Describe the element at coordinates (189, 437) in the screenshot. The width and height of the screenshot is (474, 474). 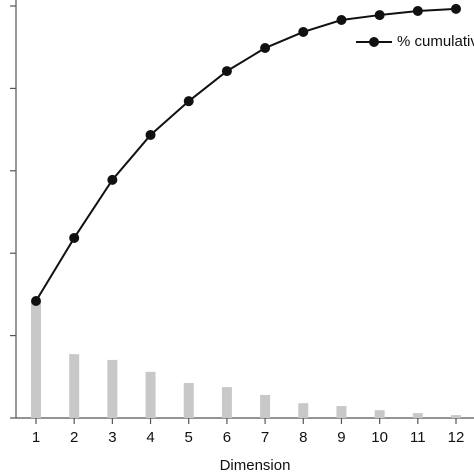
I see `x-tick-label: 5` at that location.